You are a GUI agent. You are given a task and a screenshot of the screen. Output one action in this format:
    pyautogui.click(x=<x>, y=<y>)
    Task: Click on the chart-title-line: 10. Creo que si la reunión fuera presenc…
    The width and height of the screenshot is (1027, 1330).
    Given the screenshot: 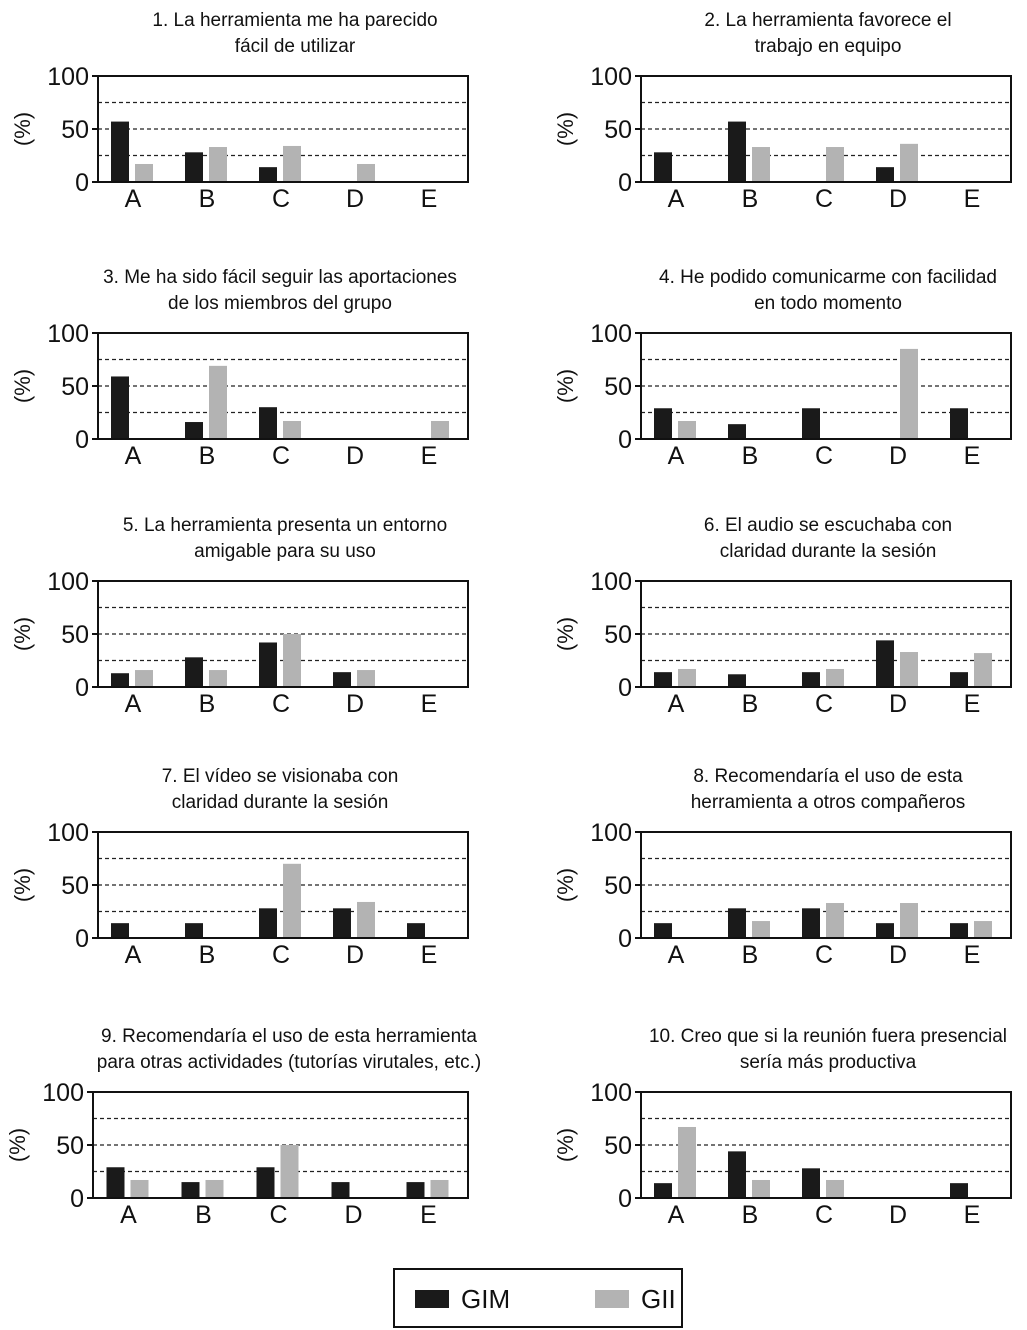 What is the action you would take?
    pyautogui.click(x=828, y=1036)
    